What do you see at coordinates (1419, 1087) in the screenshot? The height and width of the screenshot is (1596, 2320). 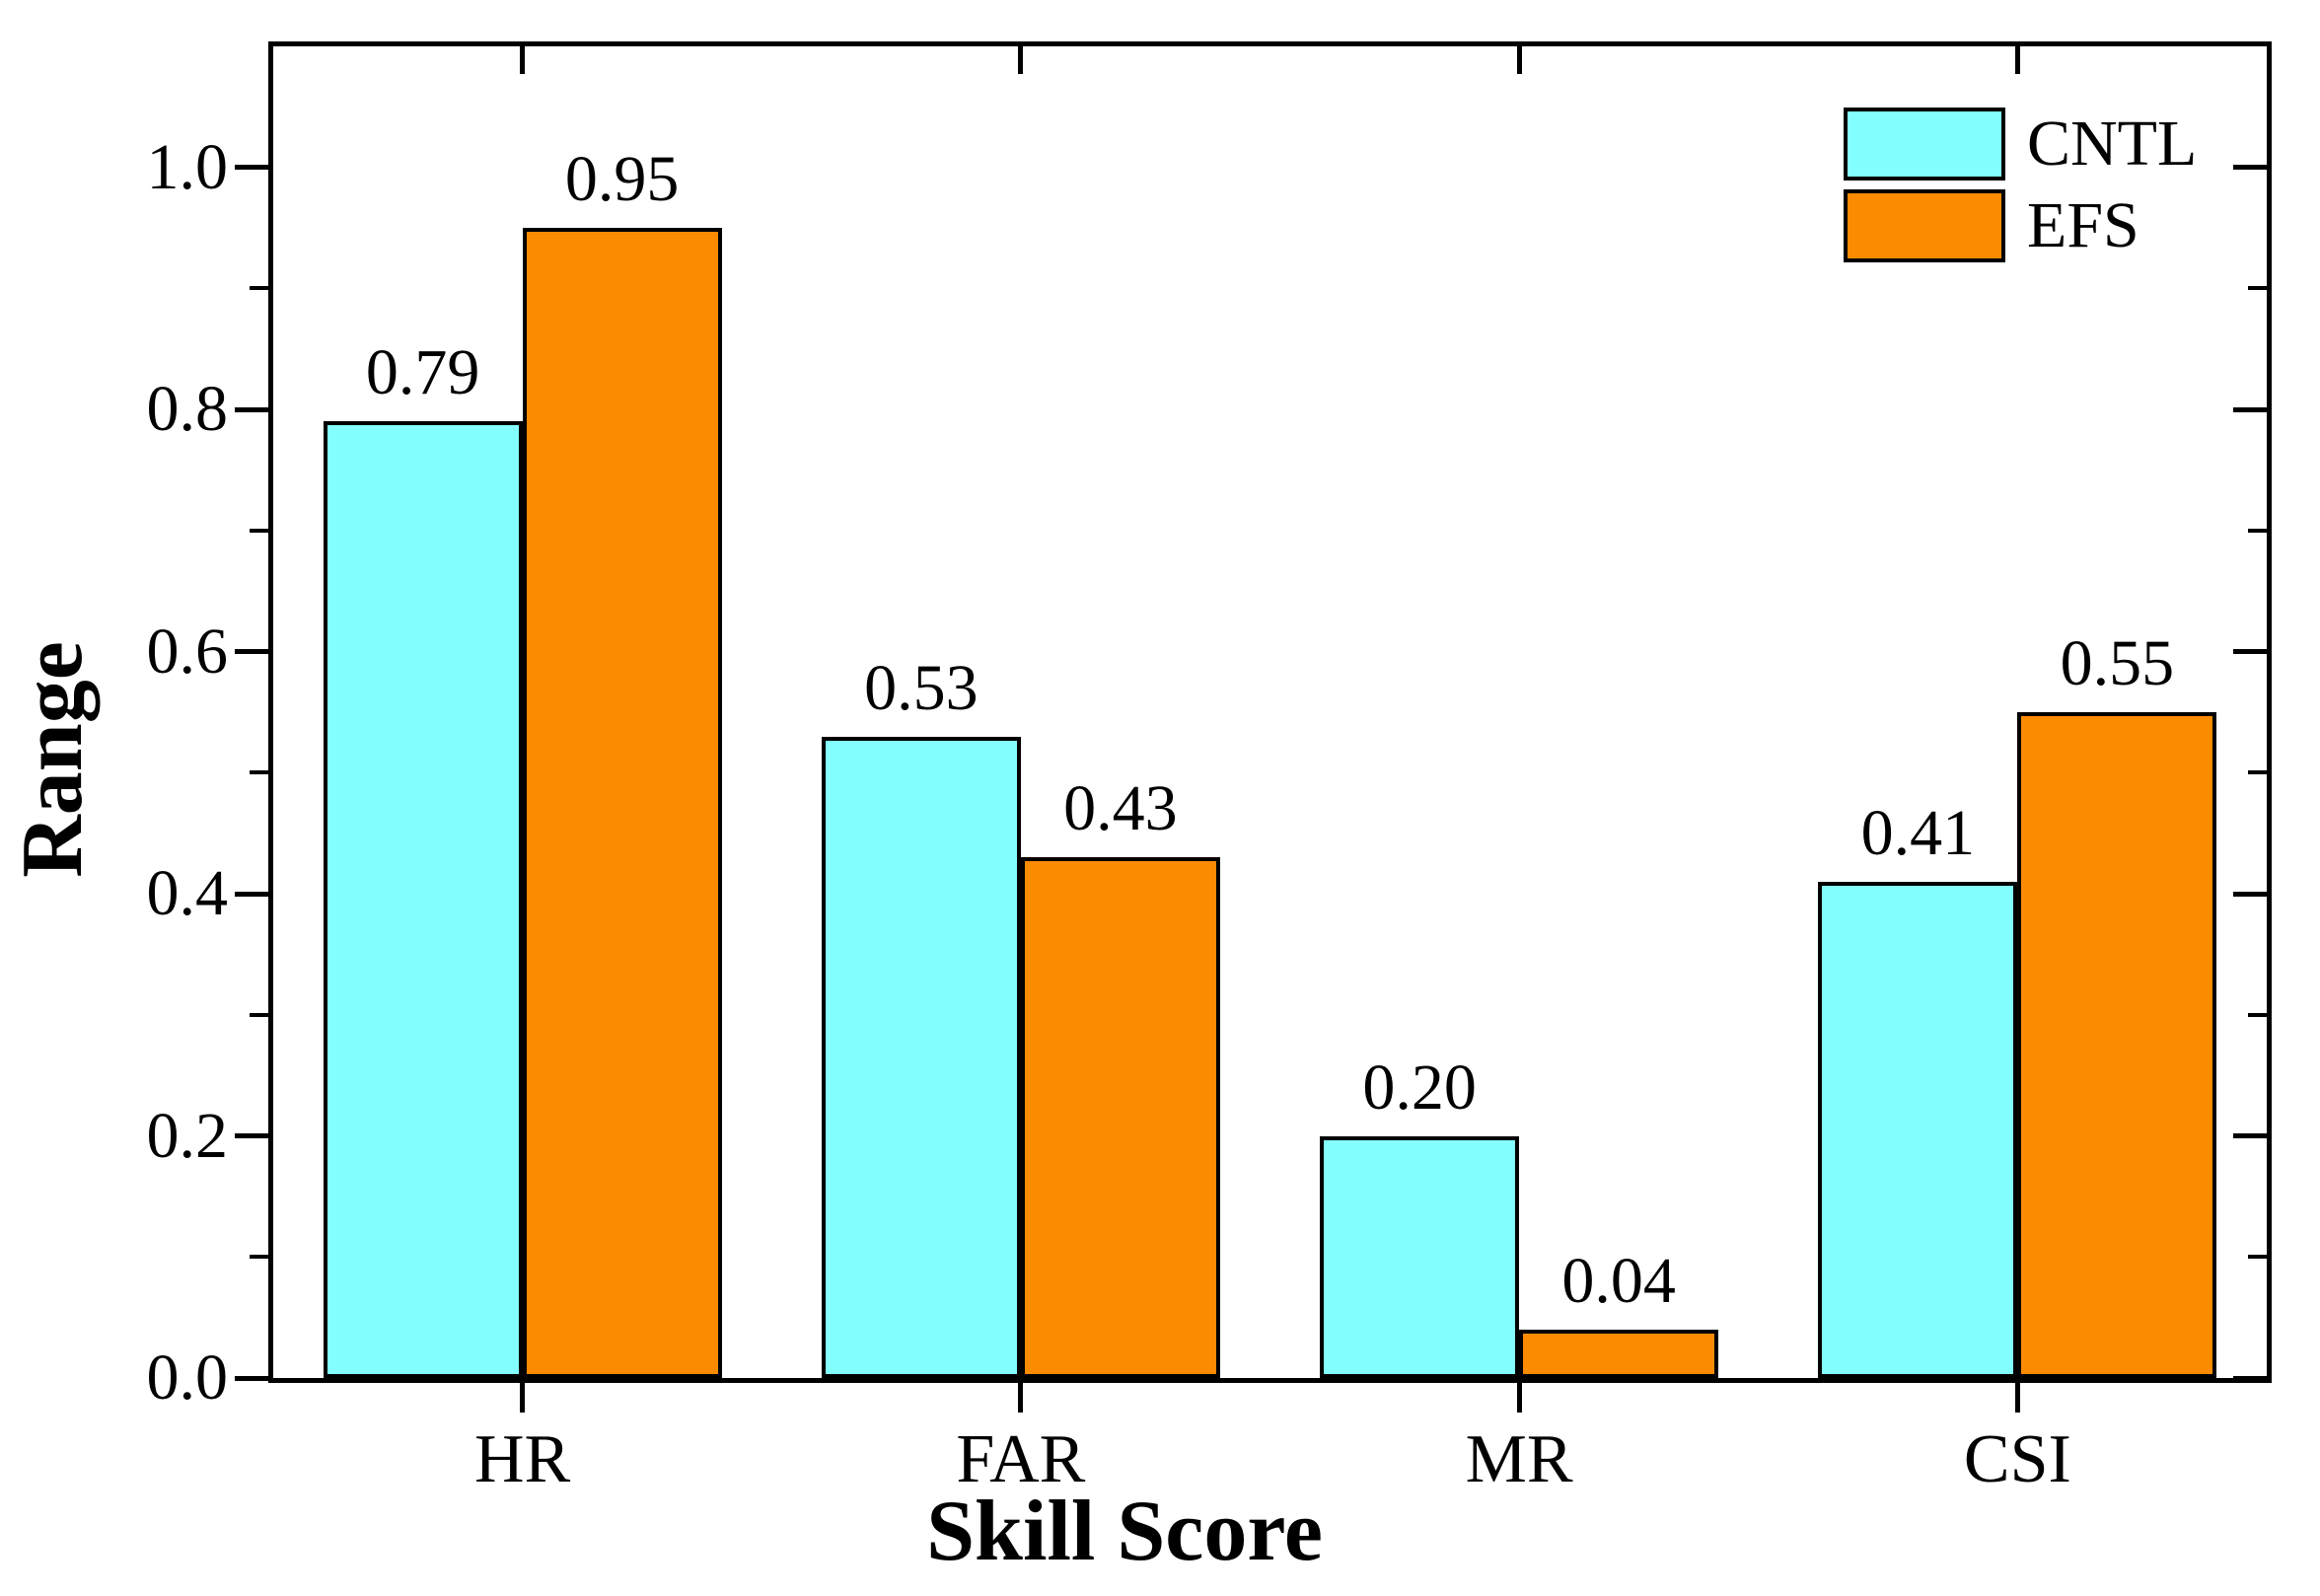 I see `value-label-mr-cntl: 0.20` at bounding box center [1419, 1087].